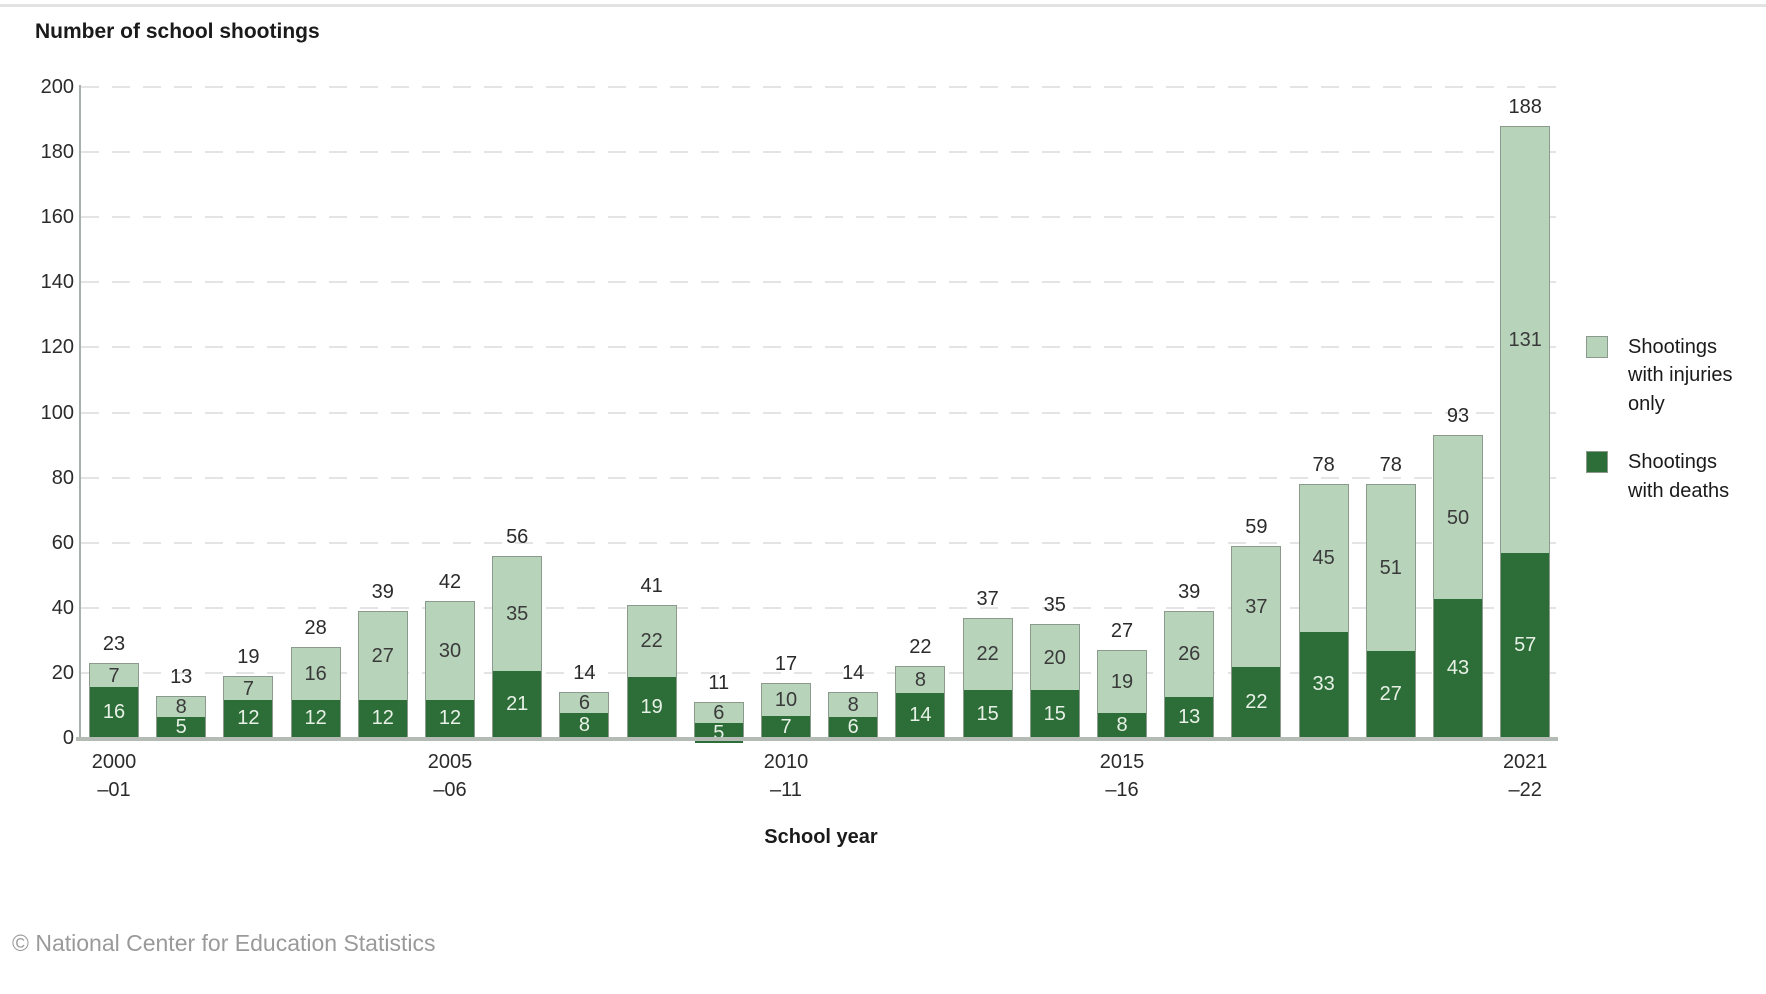 The width and height of the screenshot is (1766, 994). What do you see at coordinates (450, 776) in the screenshot?
I see `x-tick-label-2005: 2005 –06` at bounding box center [450, 776].